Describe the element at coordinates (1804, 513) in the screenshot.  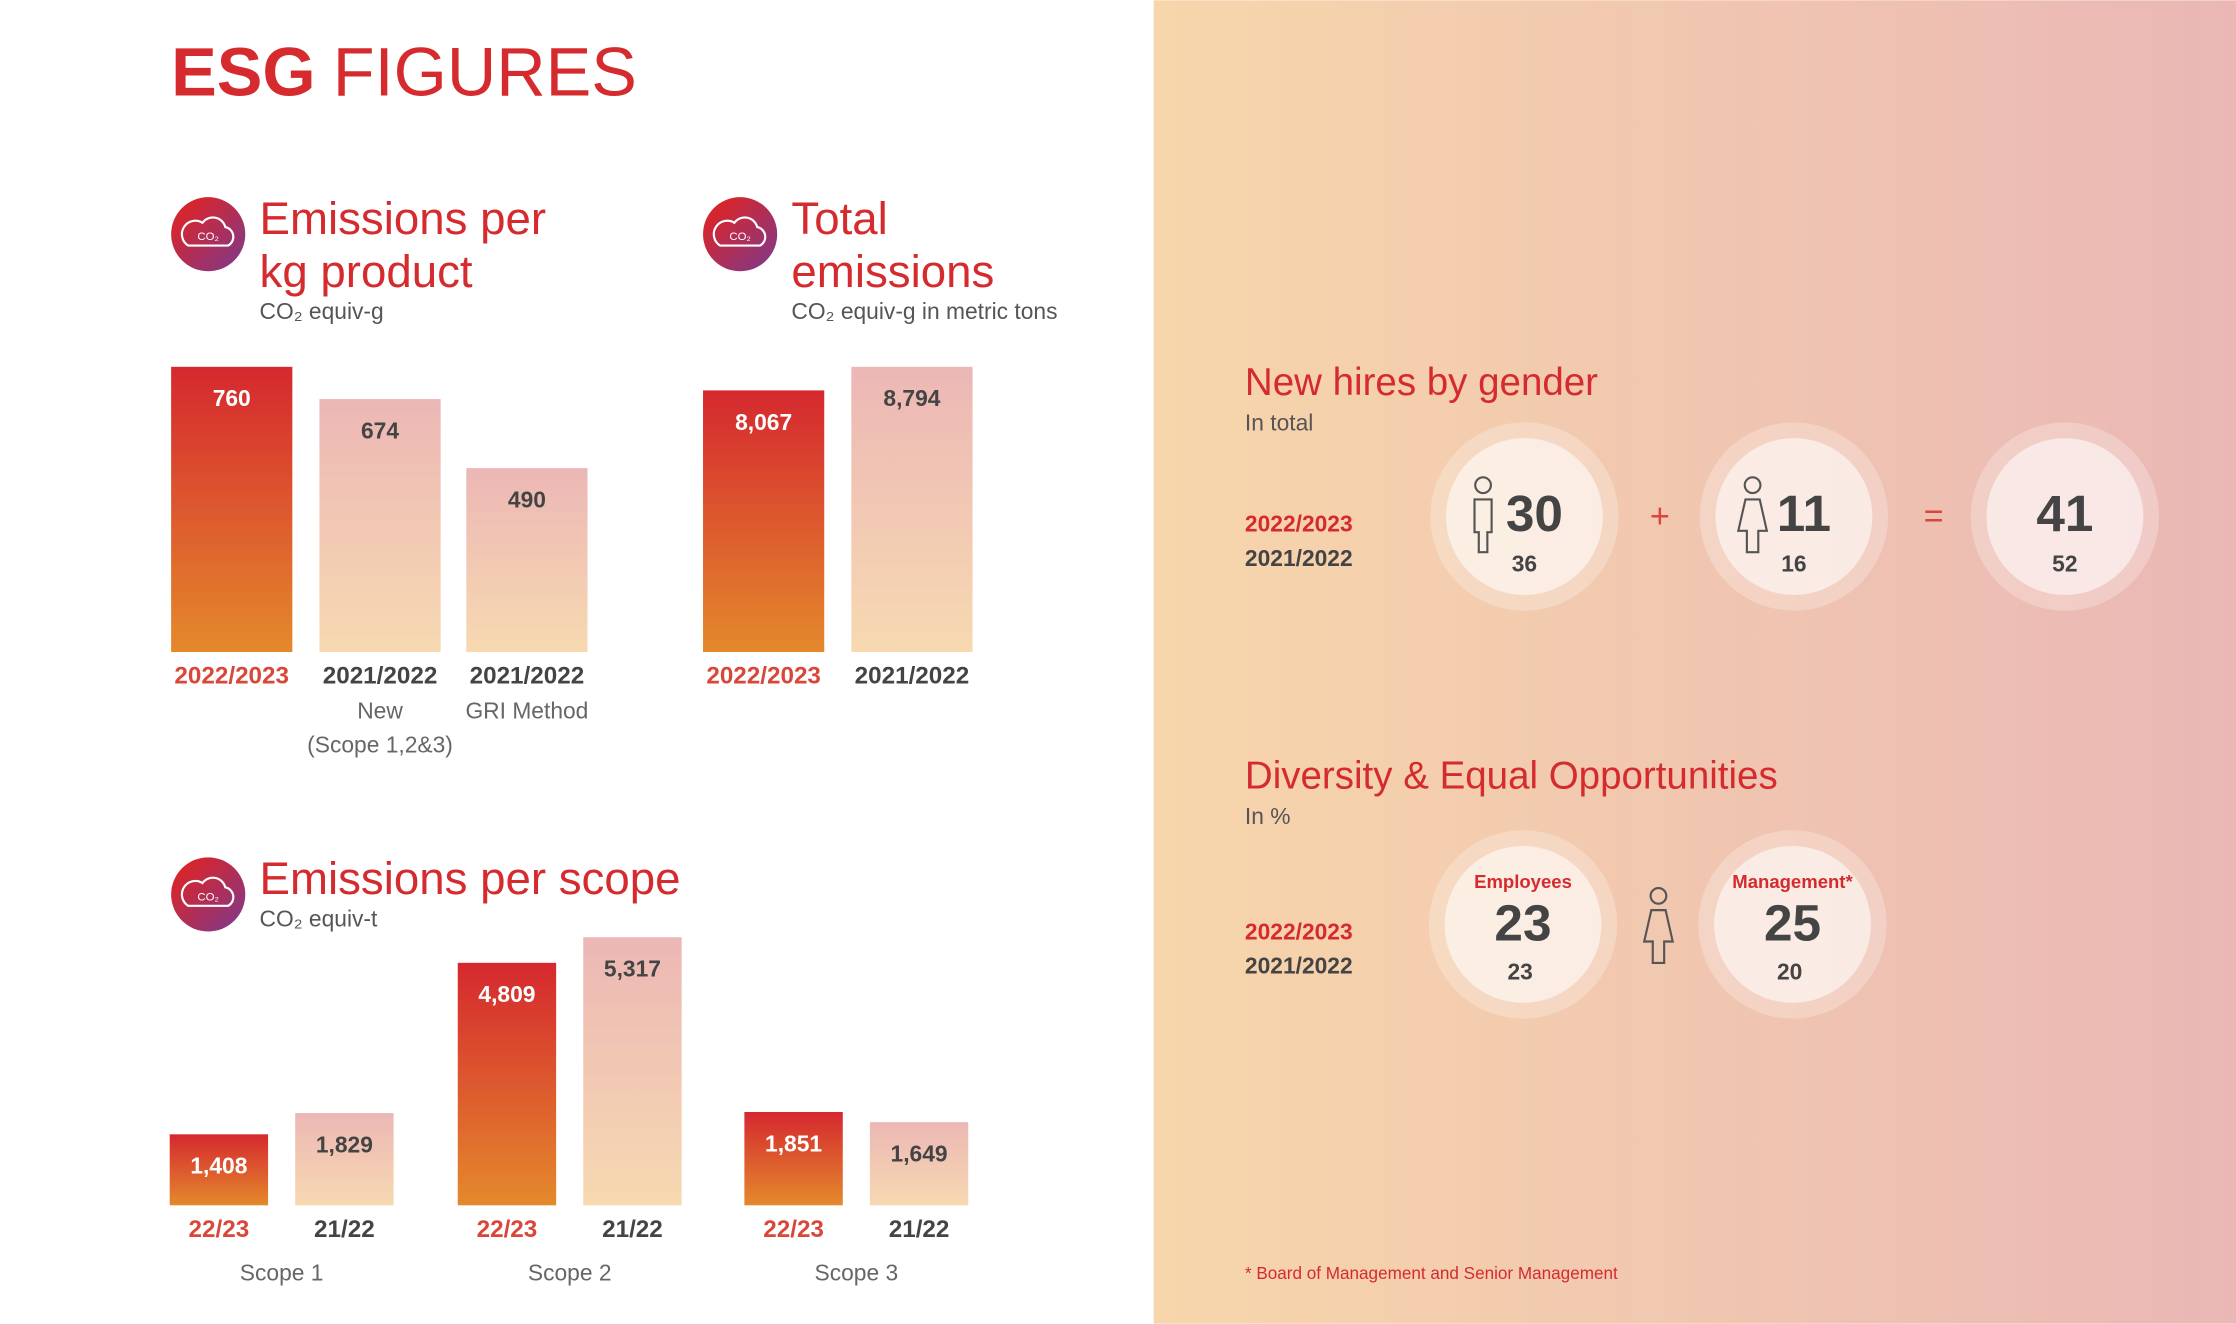
I see `hires-current: 11` at that location.